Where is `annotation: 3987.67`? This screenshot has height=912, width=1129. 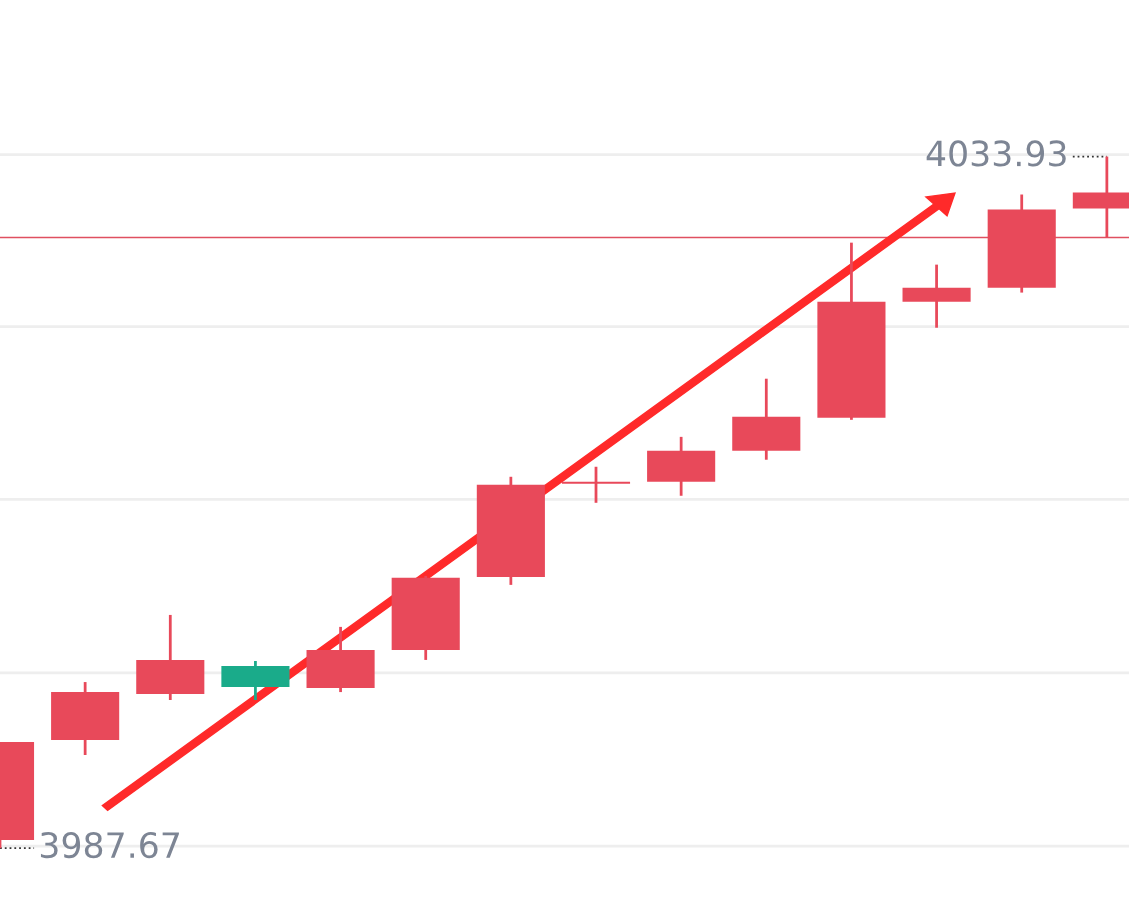 annotation: 3987.67 is located at coordinates (109, 845).